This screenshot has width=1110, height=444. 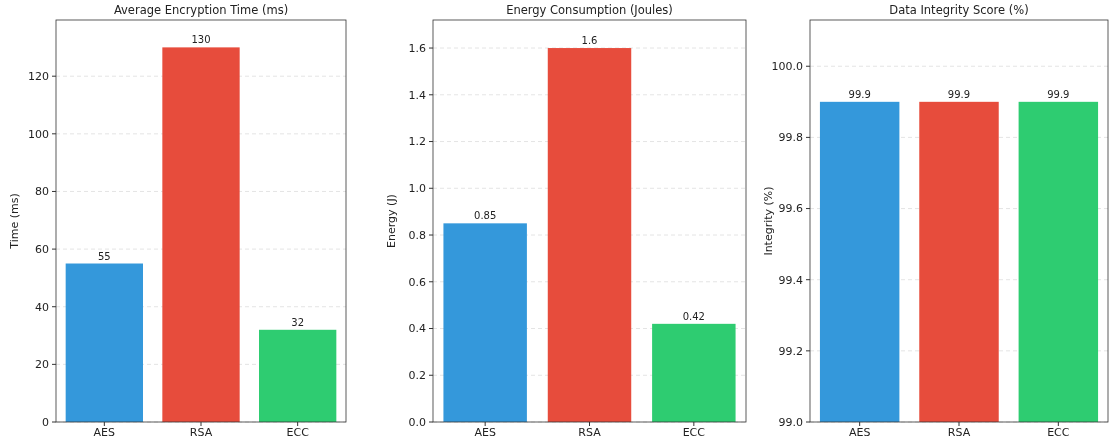 I want to click on data-label: 130, so click(x=201, y=40).